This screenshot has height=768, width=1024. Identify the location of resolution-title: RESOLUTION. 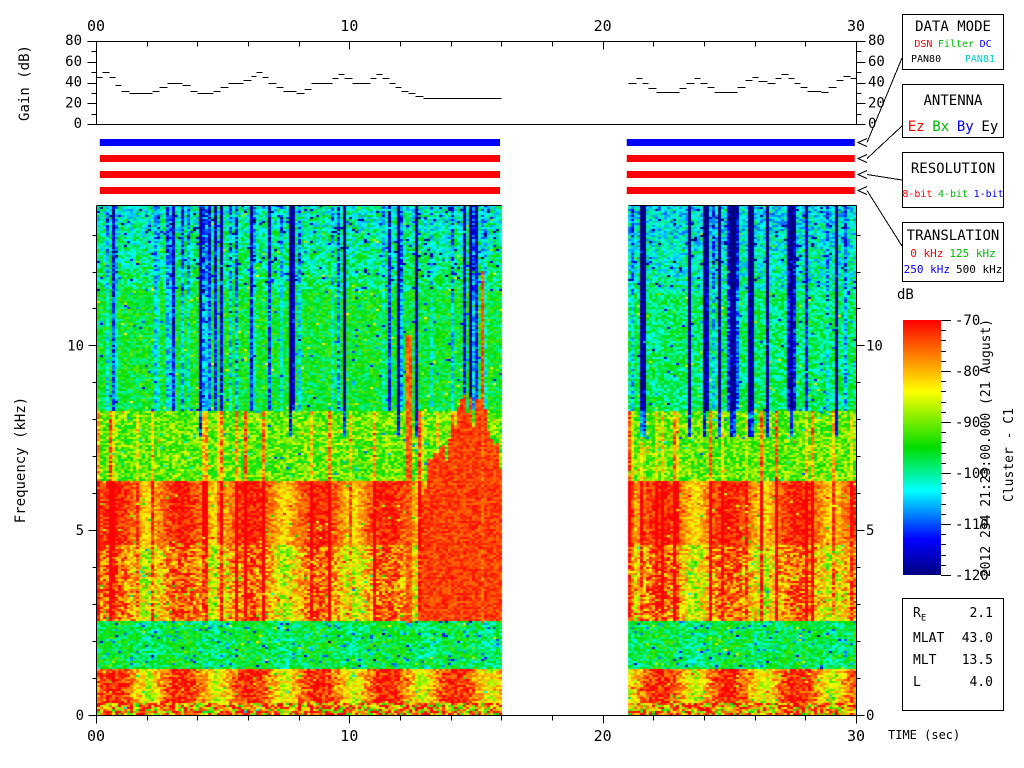
(953, 169).